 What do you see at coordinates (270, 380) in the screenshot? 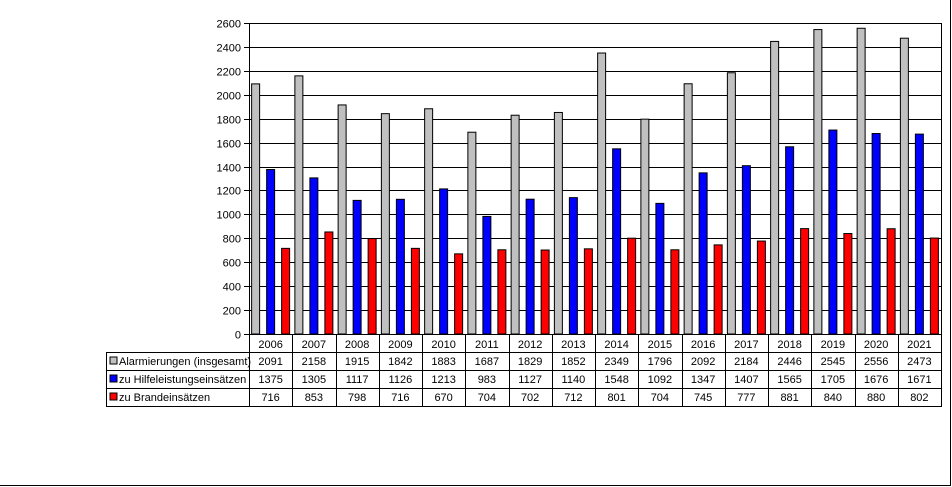
I see `data-label-1-2006: 1375` at bounding box center [270, 380].